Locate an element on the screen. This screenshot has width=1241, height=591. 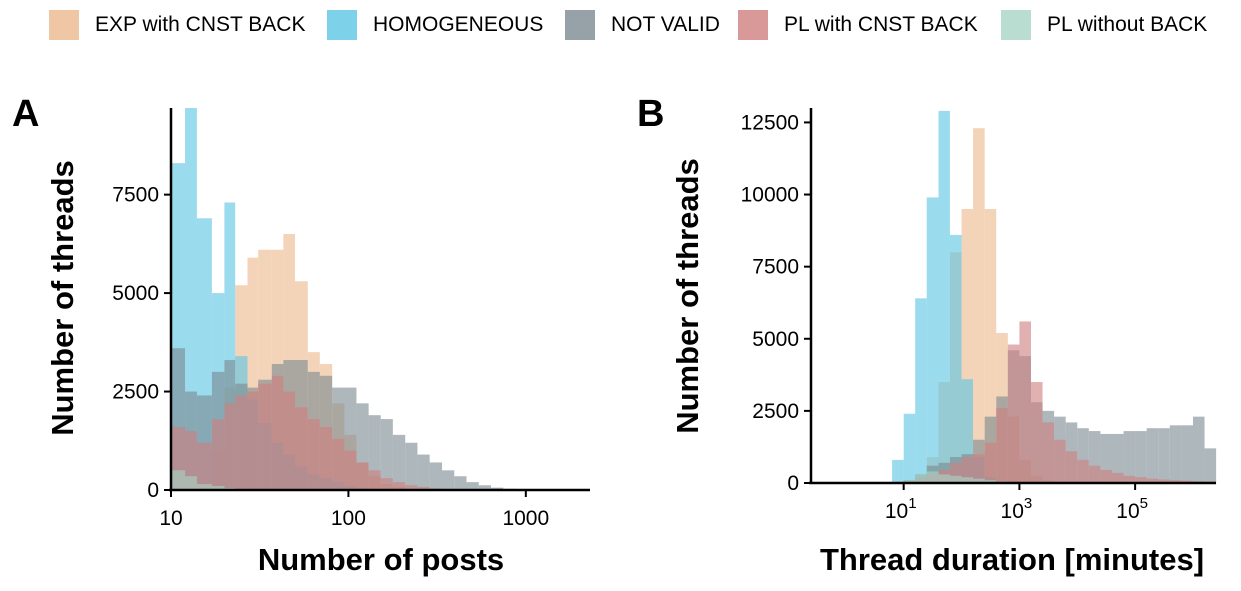
legend-item-pl-with-cnst-back: PL with CNST BACK is located at coordinates (858, 25).